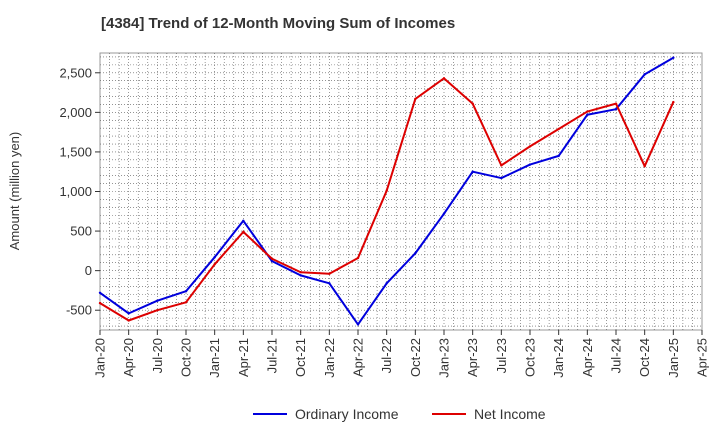  I want to click on y-tick-label: 1,000, so click(75, 191).